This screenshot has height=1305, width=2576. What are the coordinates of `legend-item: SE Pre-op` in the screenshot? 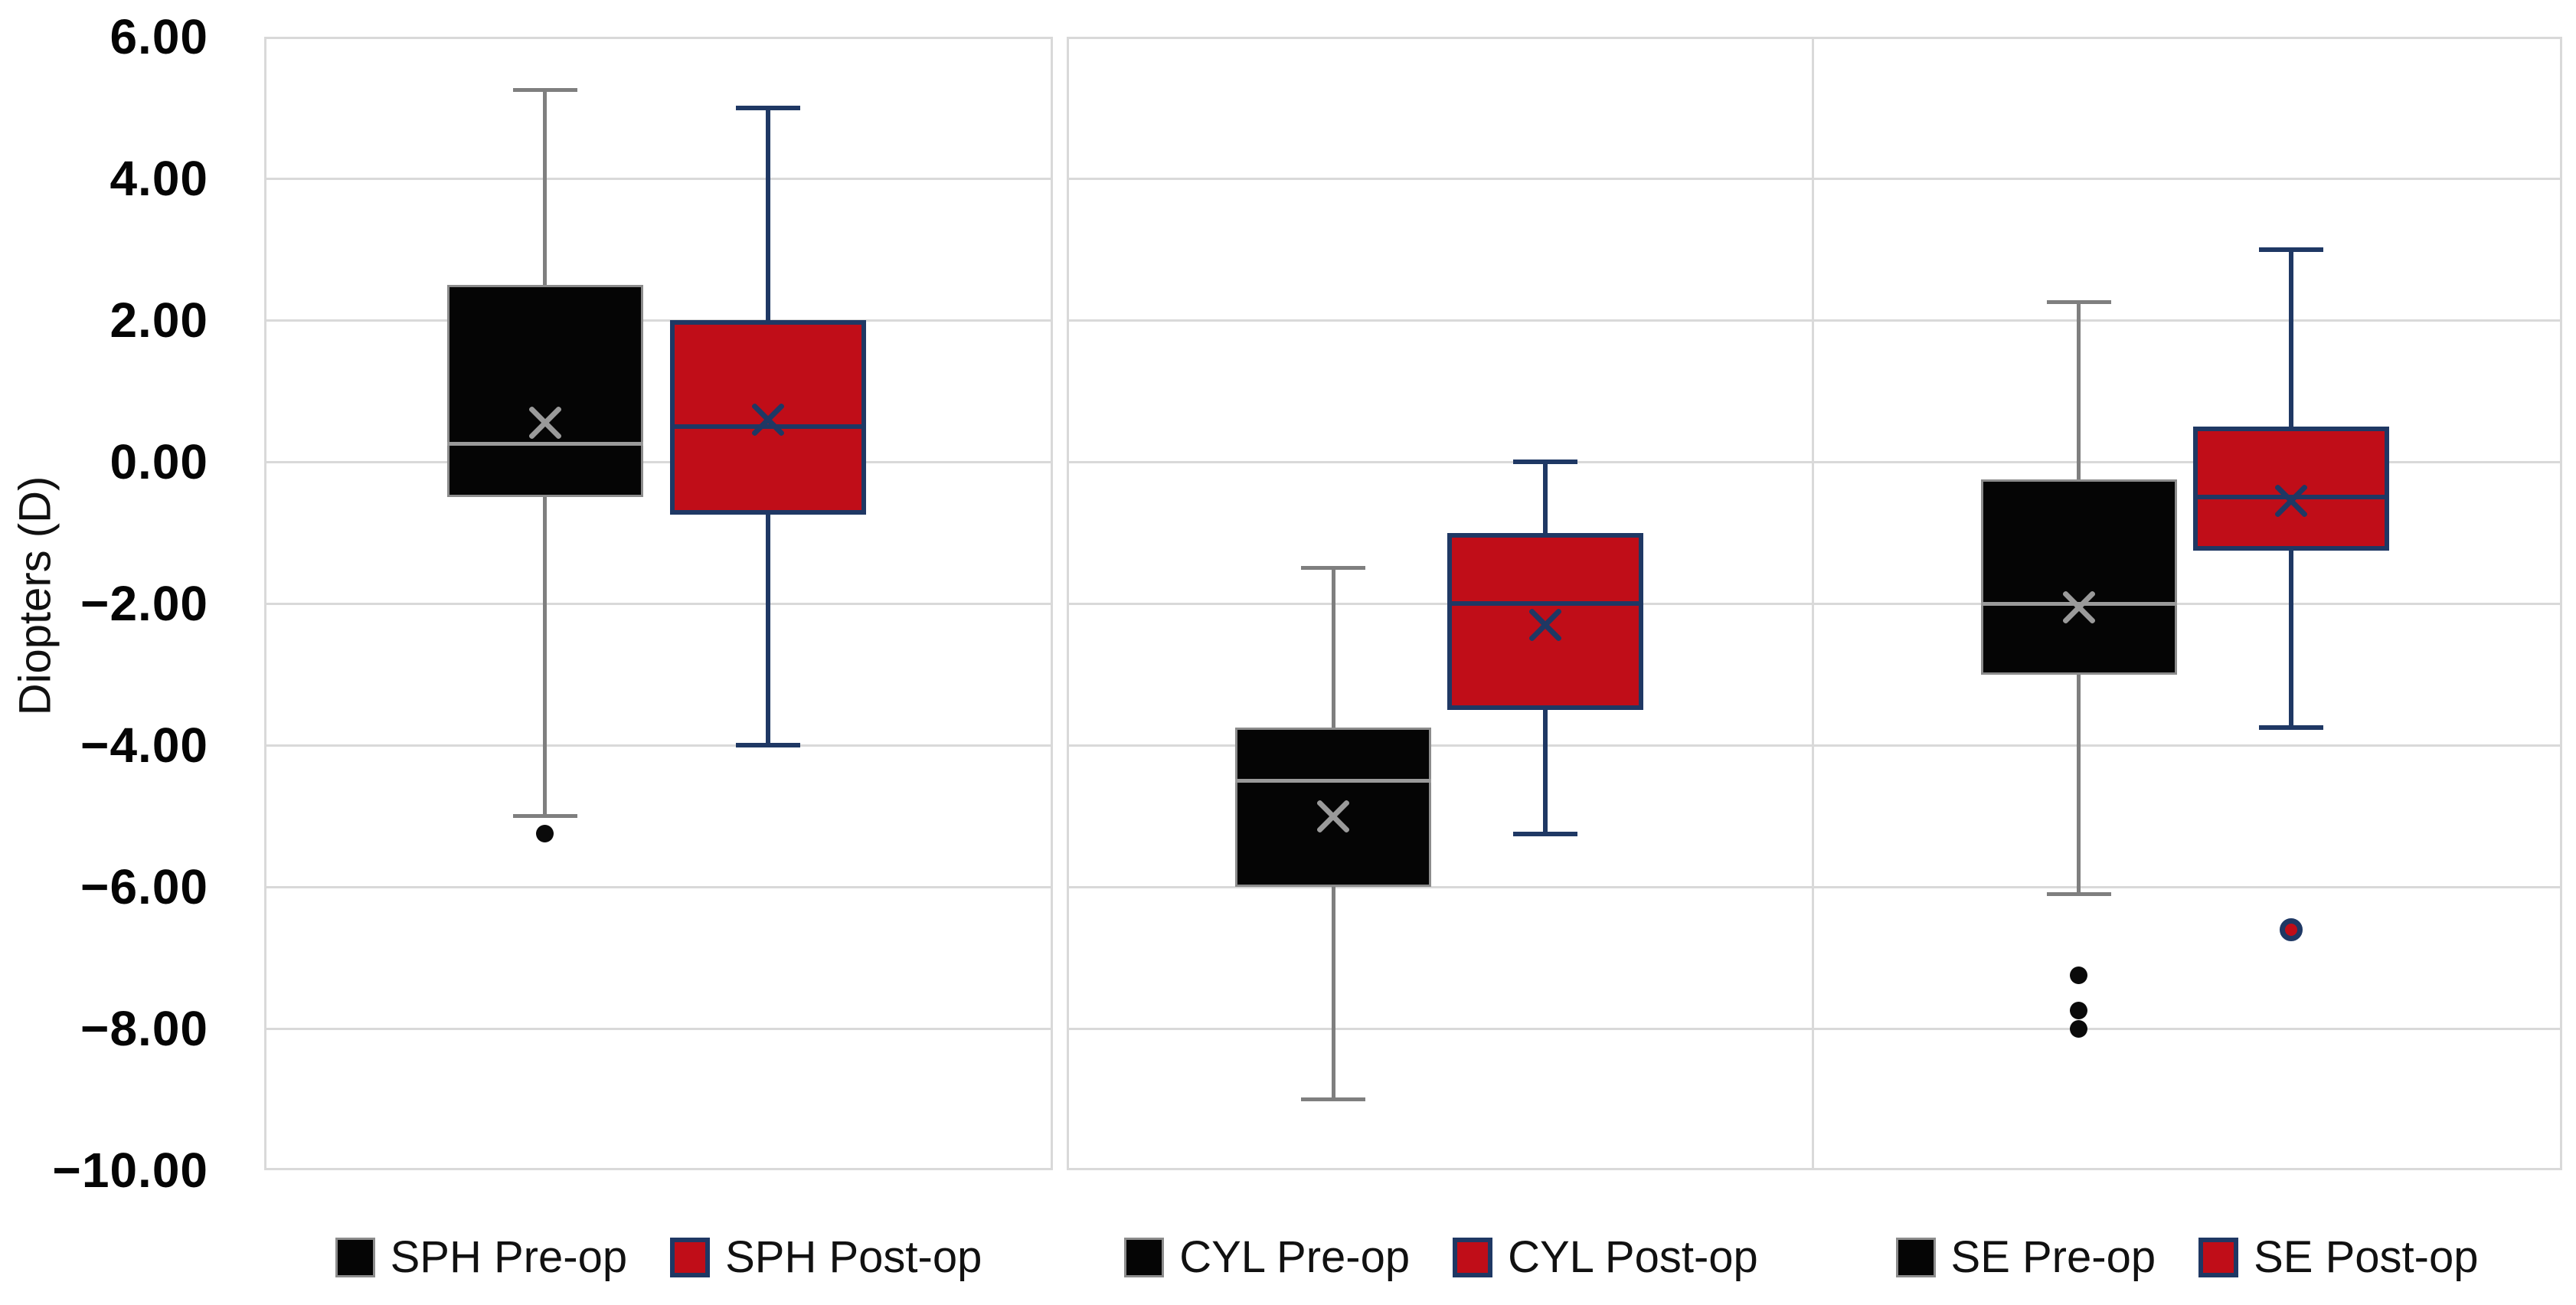 It's located at (2025, 1257).